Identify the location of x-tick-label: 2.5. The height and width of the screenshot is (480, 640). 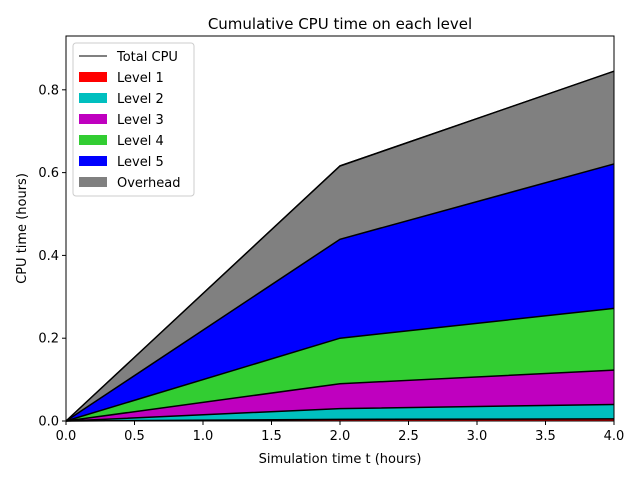
(408, 436).